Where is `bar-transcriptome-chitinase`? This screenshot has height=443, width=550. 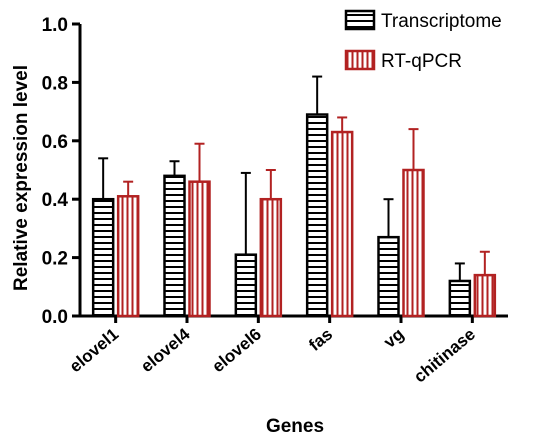 bar-transcriptome-chitinase is located at coordinates (460, 298).